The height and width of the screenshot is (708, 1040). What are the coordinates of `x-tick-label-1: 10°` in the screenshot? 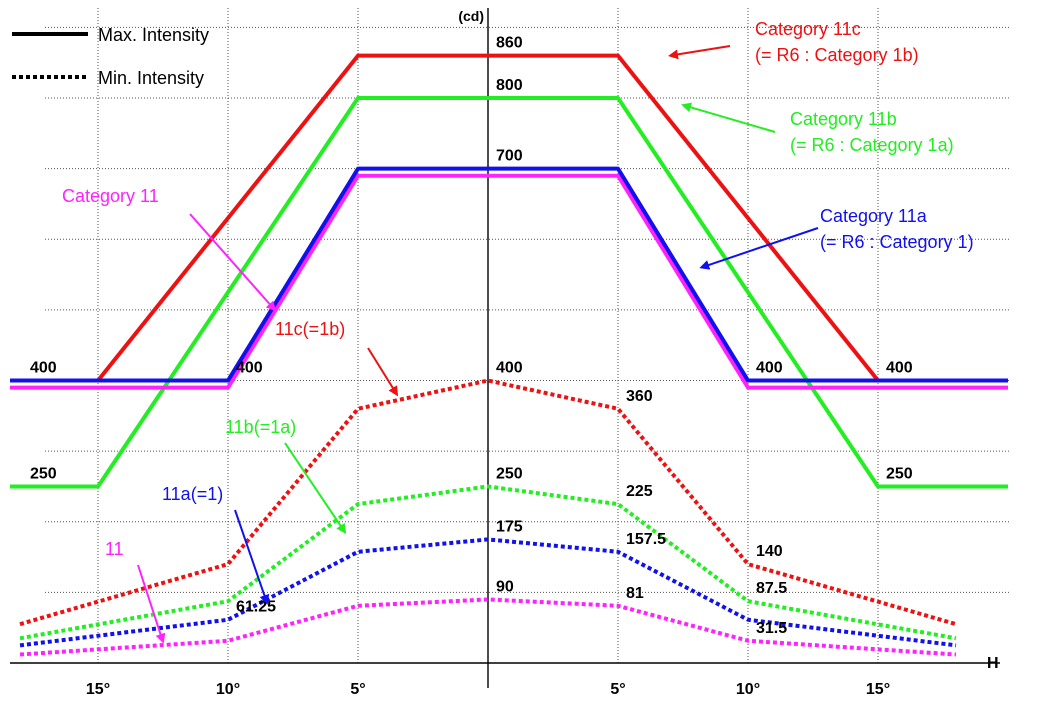 It's located at (228, 689).